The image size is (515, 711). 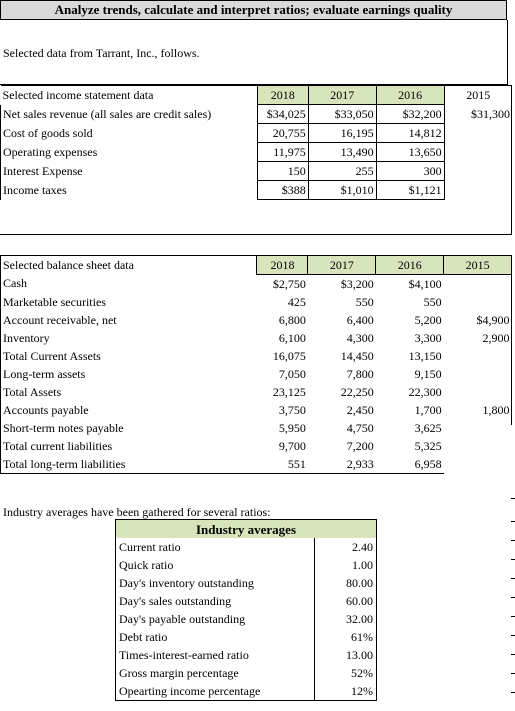 What do you see at coordinates (360, 337) in the screenshot?
I see `cell-value: 4,300` at bounding box center [360, 337].